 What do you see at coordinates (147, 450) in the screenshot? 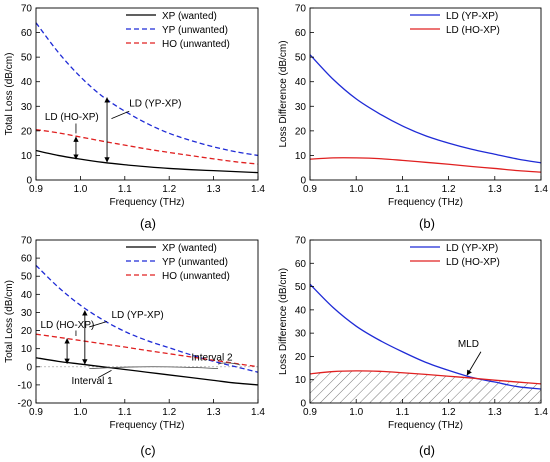
I see `panel-caption: (c)` at bounding box center [147, 450].